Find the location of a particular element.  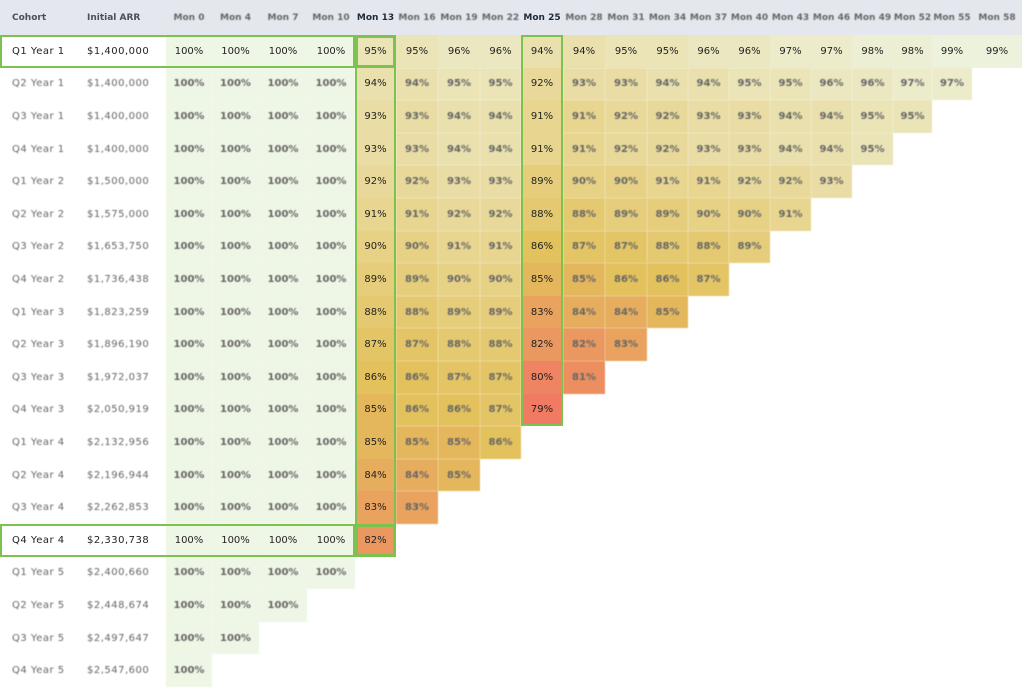

header-row is located at coordinates (511, 17).